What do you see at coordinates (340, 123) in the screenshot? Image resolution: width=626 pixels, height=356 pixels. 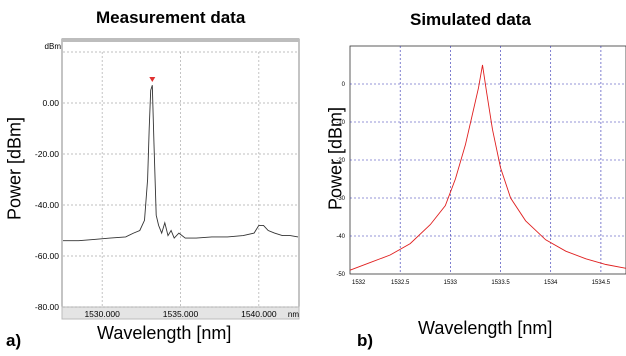 I see `chart-b-ytick-1: -10` at bounding box center [340, 123].